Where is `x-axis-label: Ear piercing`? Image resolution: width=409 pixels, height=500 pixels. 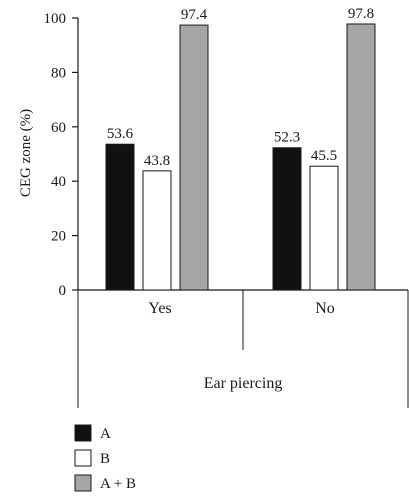 x-axis-label: Ear piercing is located at coordinates (243, 383).